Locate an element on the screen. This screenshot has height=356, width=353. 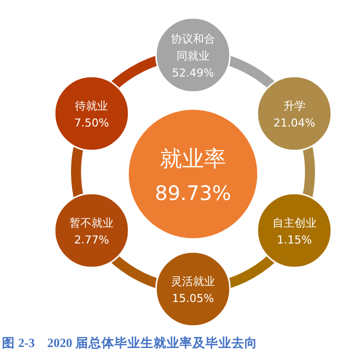
data-label: 15.05% is located at coordinates (193, 298).